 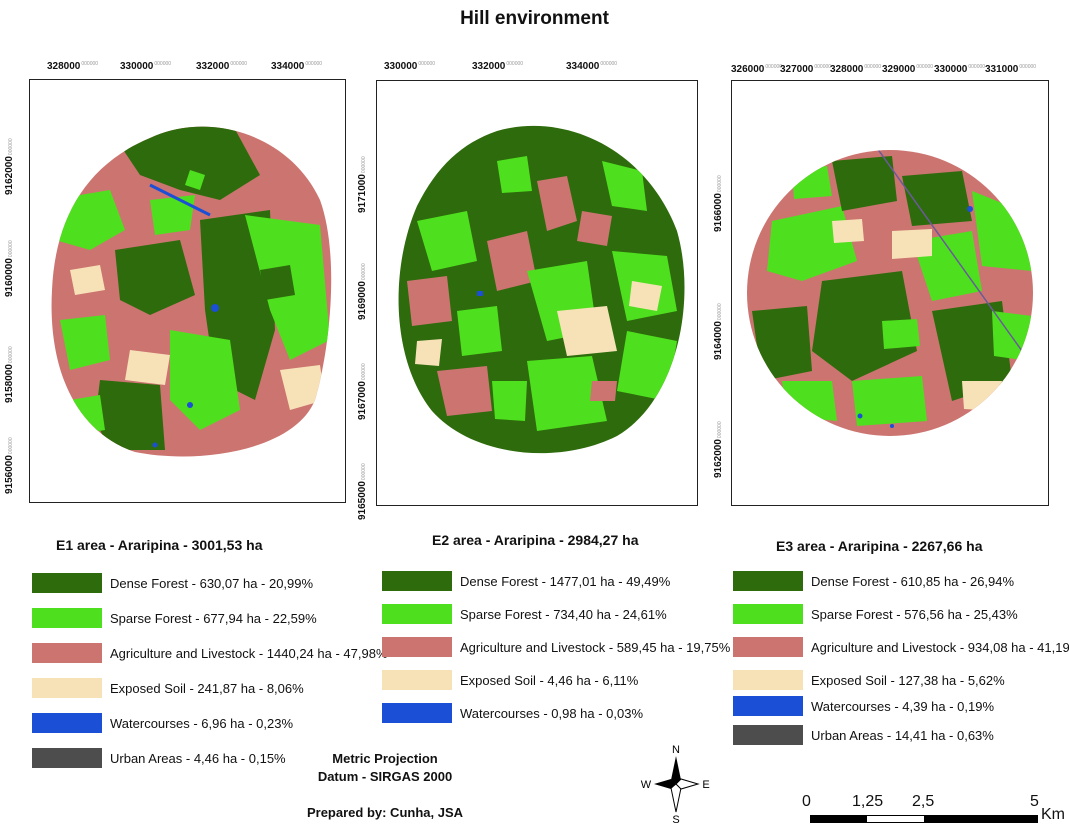 What do you see at coordinates (675, 819) in the screenshot?
I see `south-label: S` at bounding box center [675, 819].